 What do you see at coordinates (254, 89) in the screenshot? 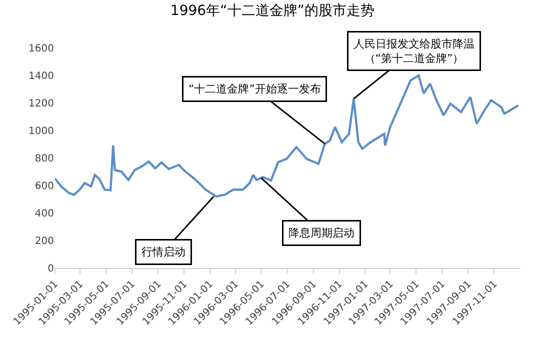
I see `annotation: “十二道金牌”开始逐一发布` at bounding box center [254, 89].